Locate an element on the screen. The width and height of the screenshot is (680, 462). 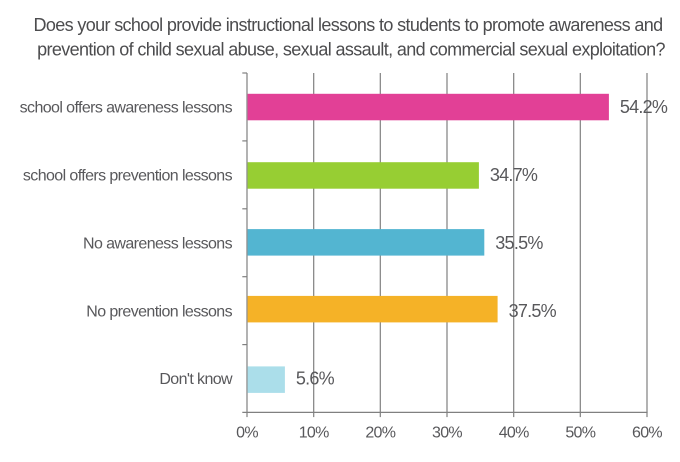
svg-text: 34.7% is located at coordinates (514, 175).